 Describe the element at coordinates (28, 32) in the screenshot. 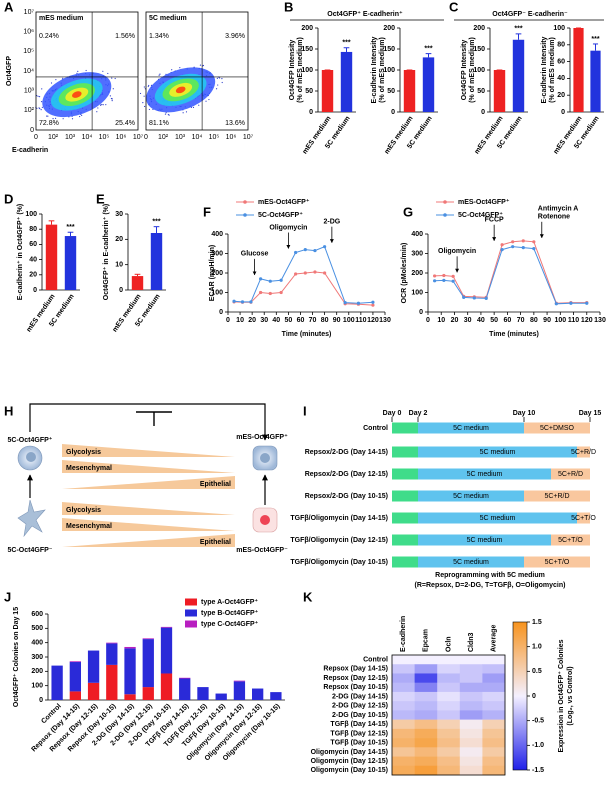

I see `y-tick-label: 10⁶` at that location.